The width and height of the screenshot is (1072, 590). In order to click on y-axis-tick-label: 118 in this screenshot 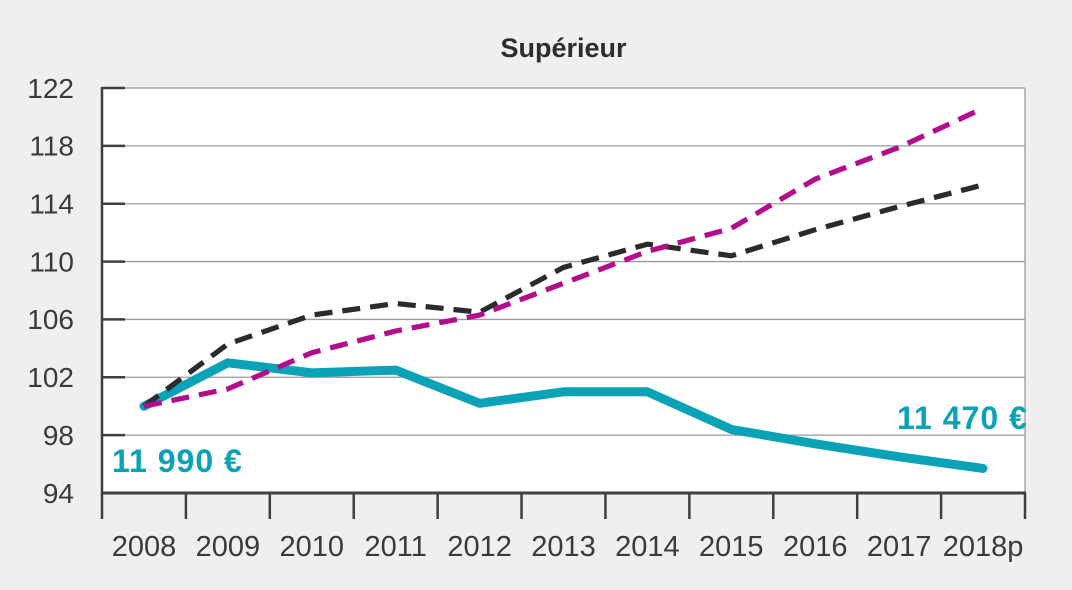, I will do `click(51, 146)`.